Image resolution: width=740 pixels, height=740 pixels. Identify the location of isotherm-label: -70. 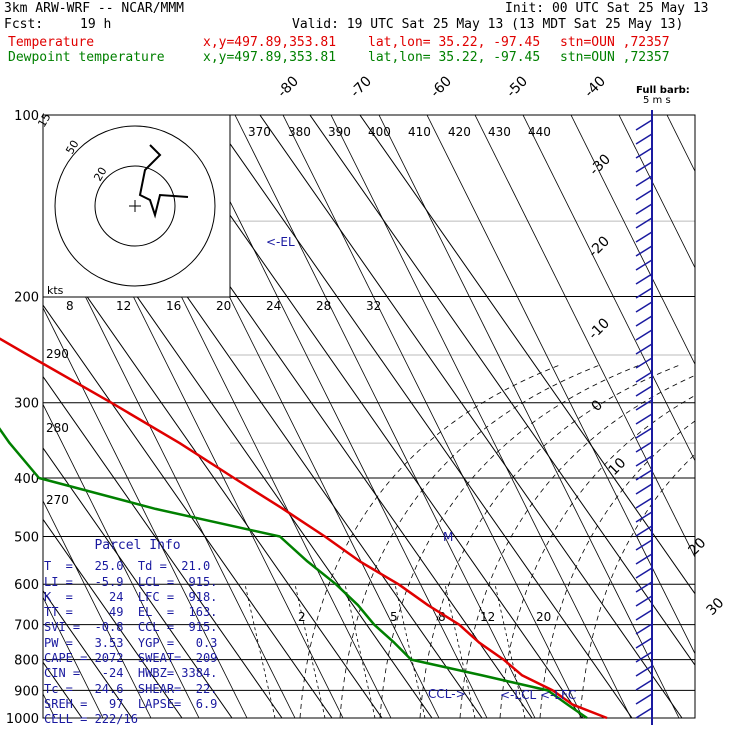
(361, 86).